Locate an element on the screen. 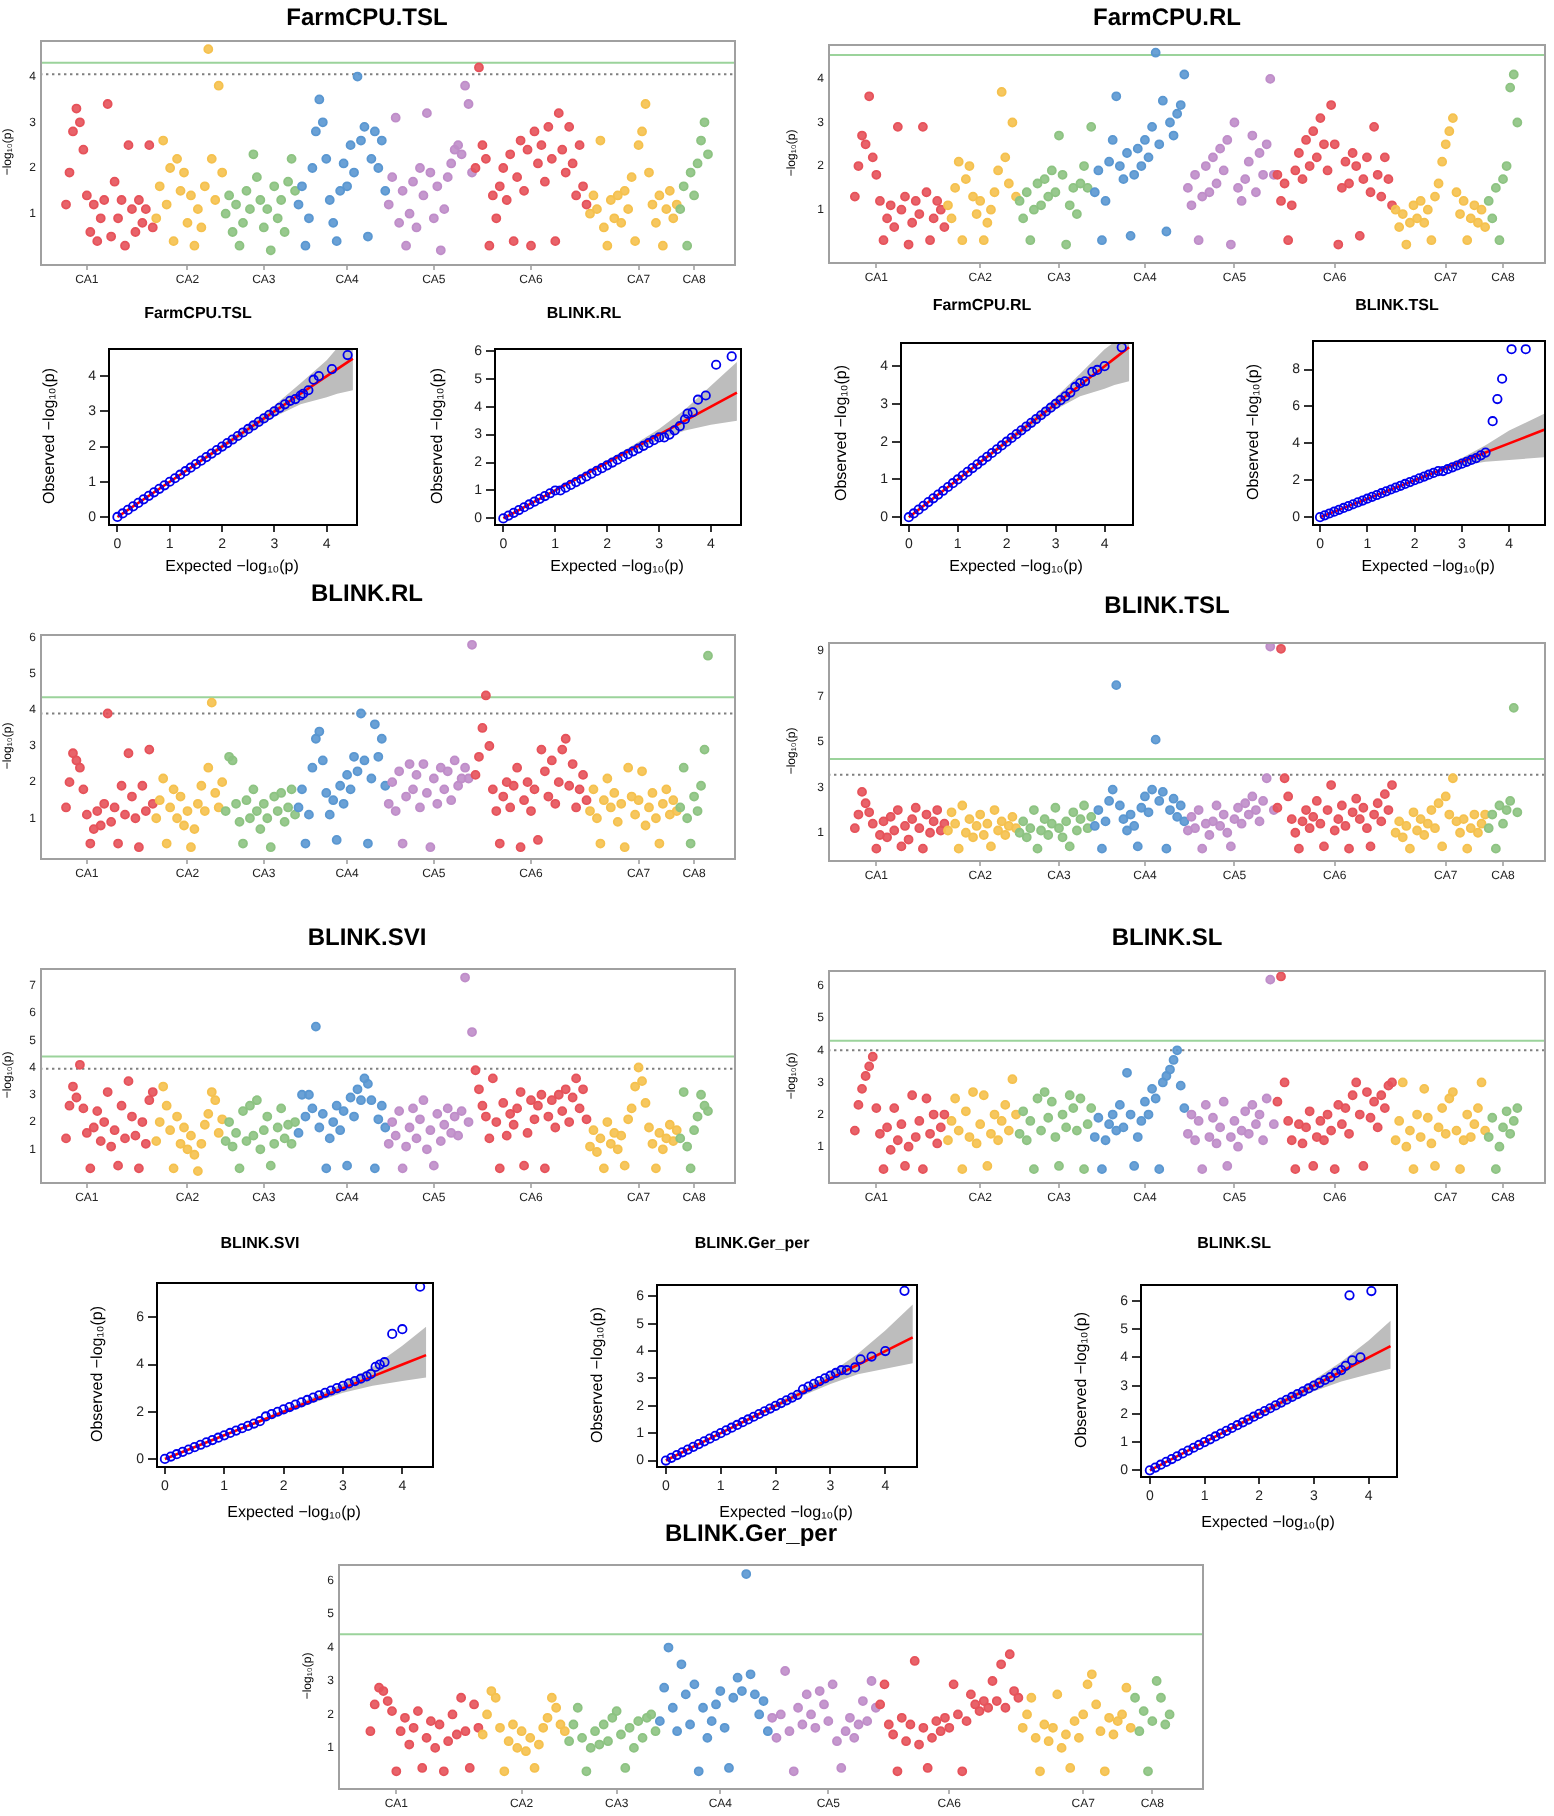 This screenshot has height=1816, width=1554. x-axis-title: Expected −log₁₀(p) is located at coordinates (1428, 565).